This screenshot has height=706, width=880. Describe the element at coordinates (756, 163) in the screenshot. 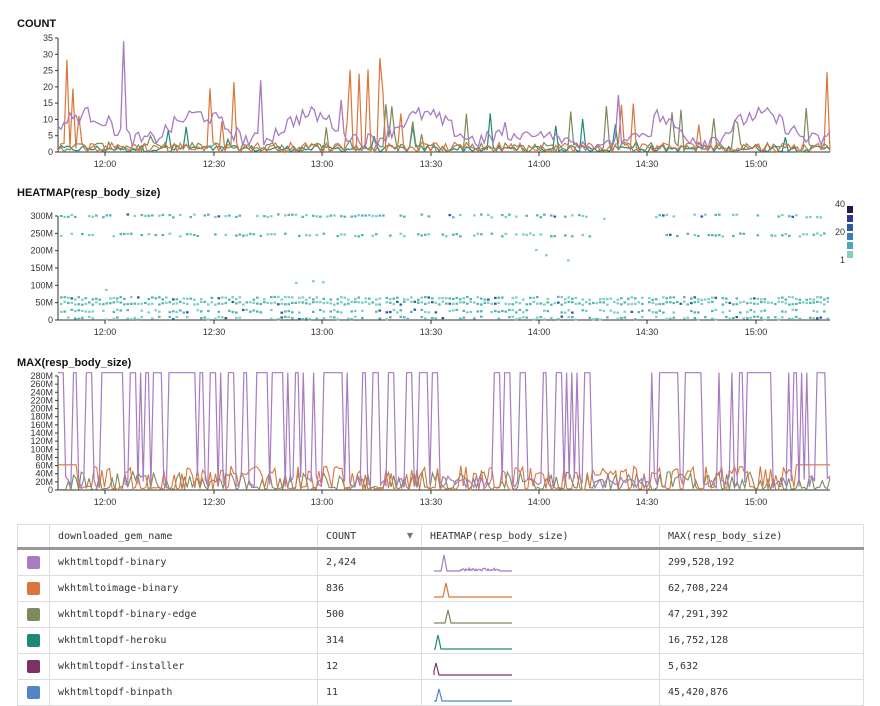

I see `count-x-tick-label: 15:00` at that location.